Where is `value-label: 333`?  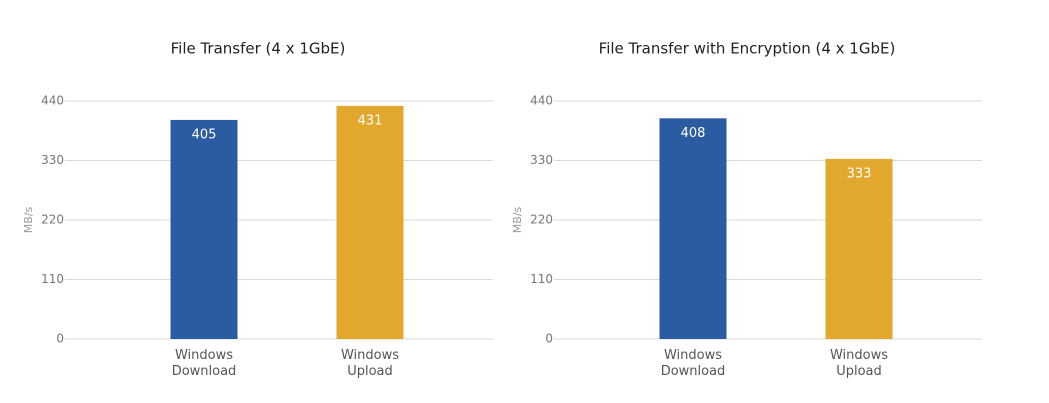
value-label: 333 is located at coordinates (859, 173).